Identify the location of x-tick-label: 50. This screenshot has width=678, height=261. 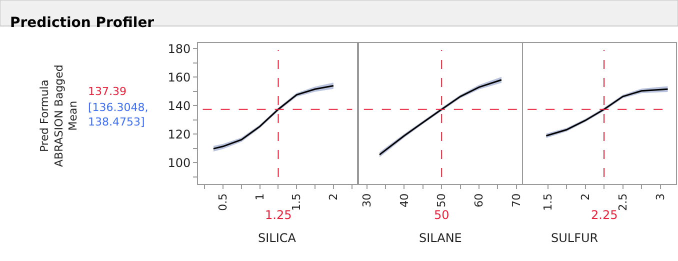
(441, 200).